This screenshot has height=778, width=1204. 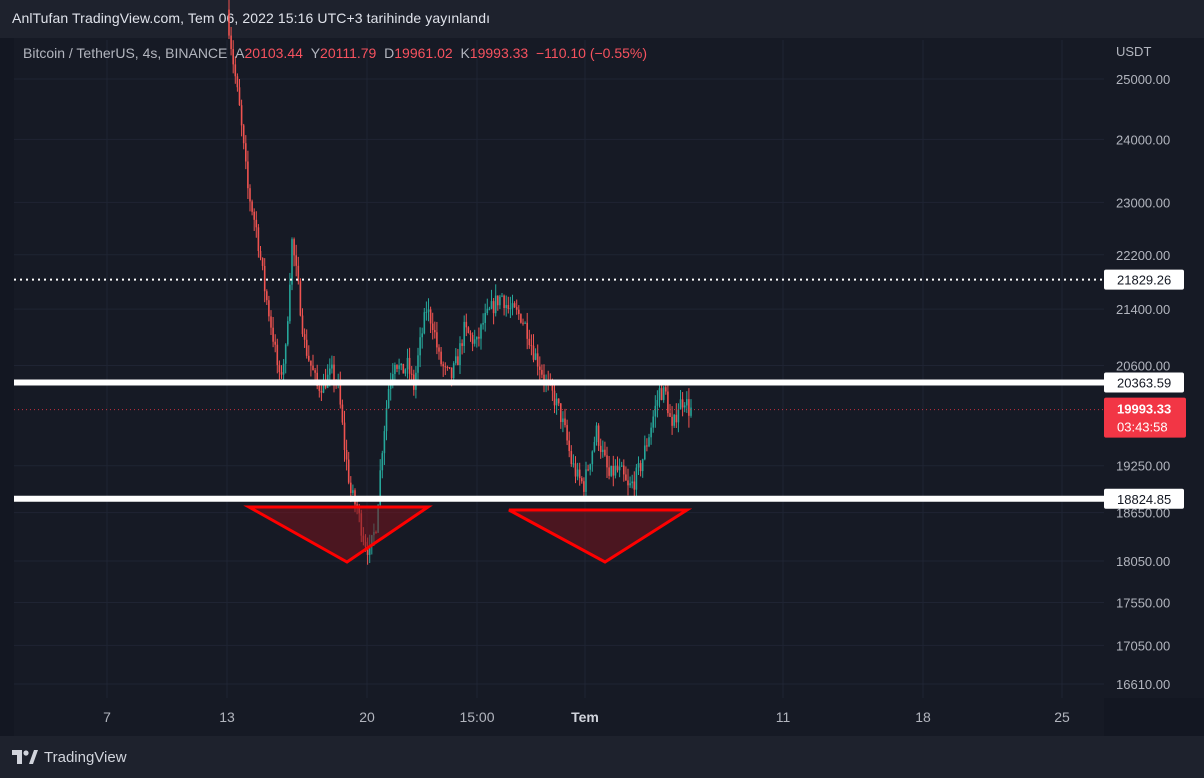 What do you see at coordinates (273, 53) in the screenshot?
I see `open-value: 20103.44` at bounding box center [273, 53].